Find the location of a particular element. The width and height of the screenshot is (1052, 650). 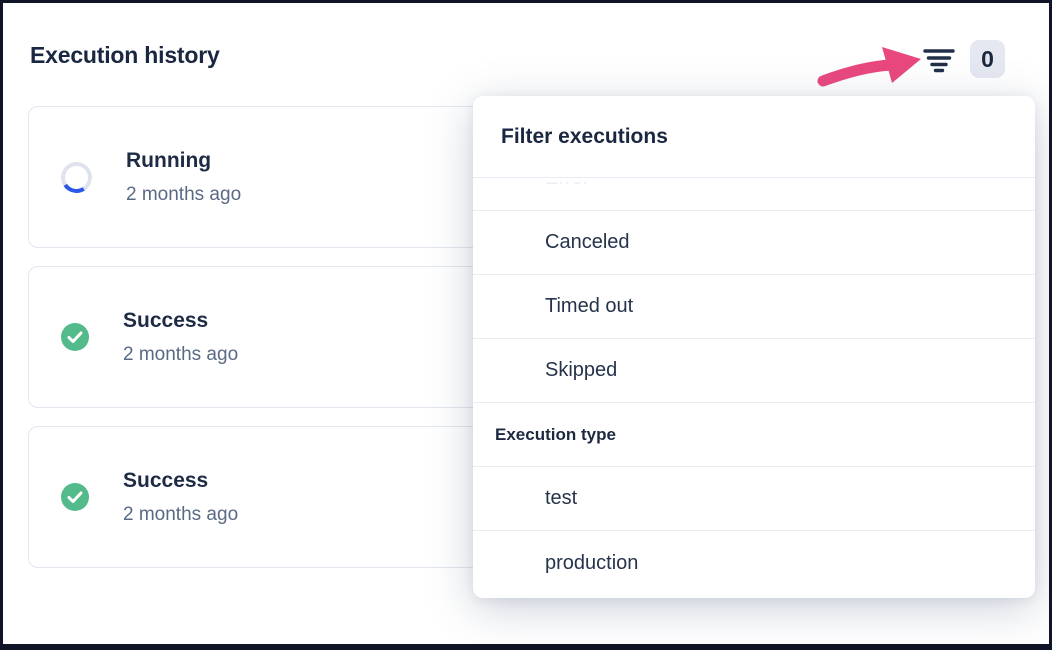

annotation-arrow-icon is located at coordinates (869, 67).